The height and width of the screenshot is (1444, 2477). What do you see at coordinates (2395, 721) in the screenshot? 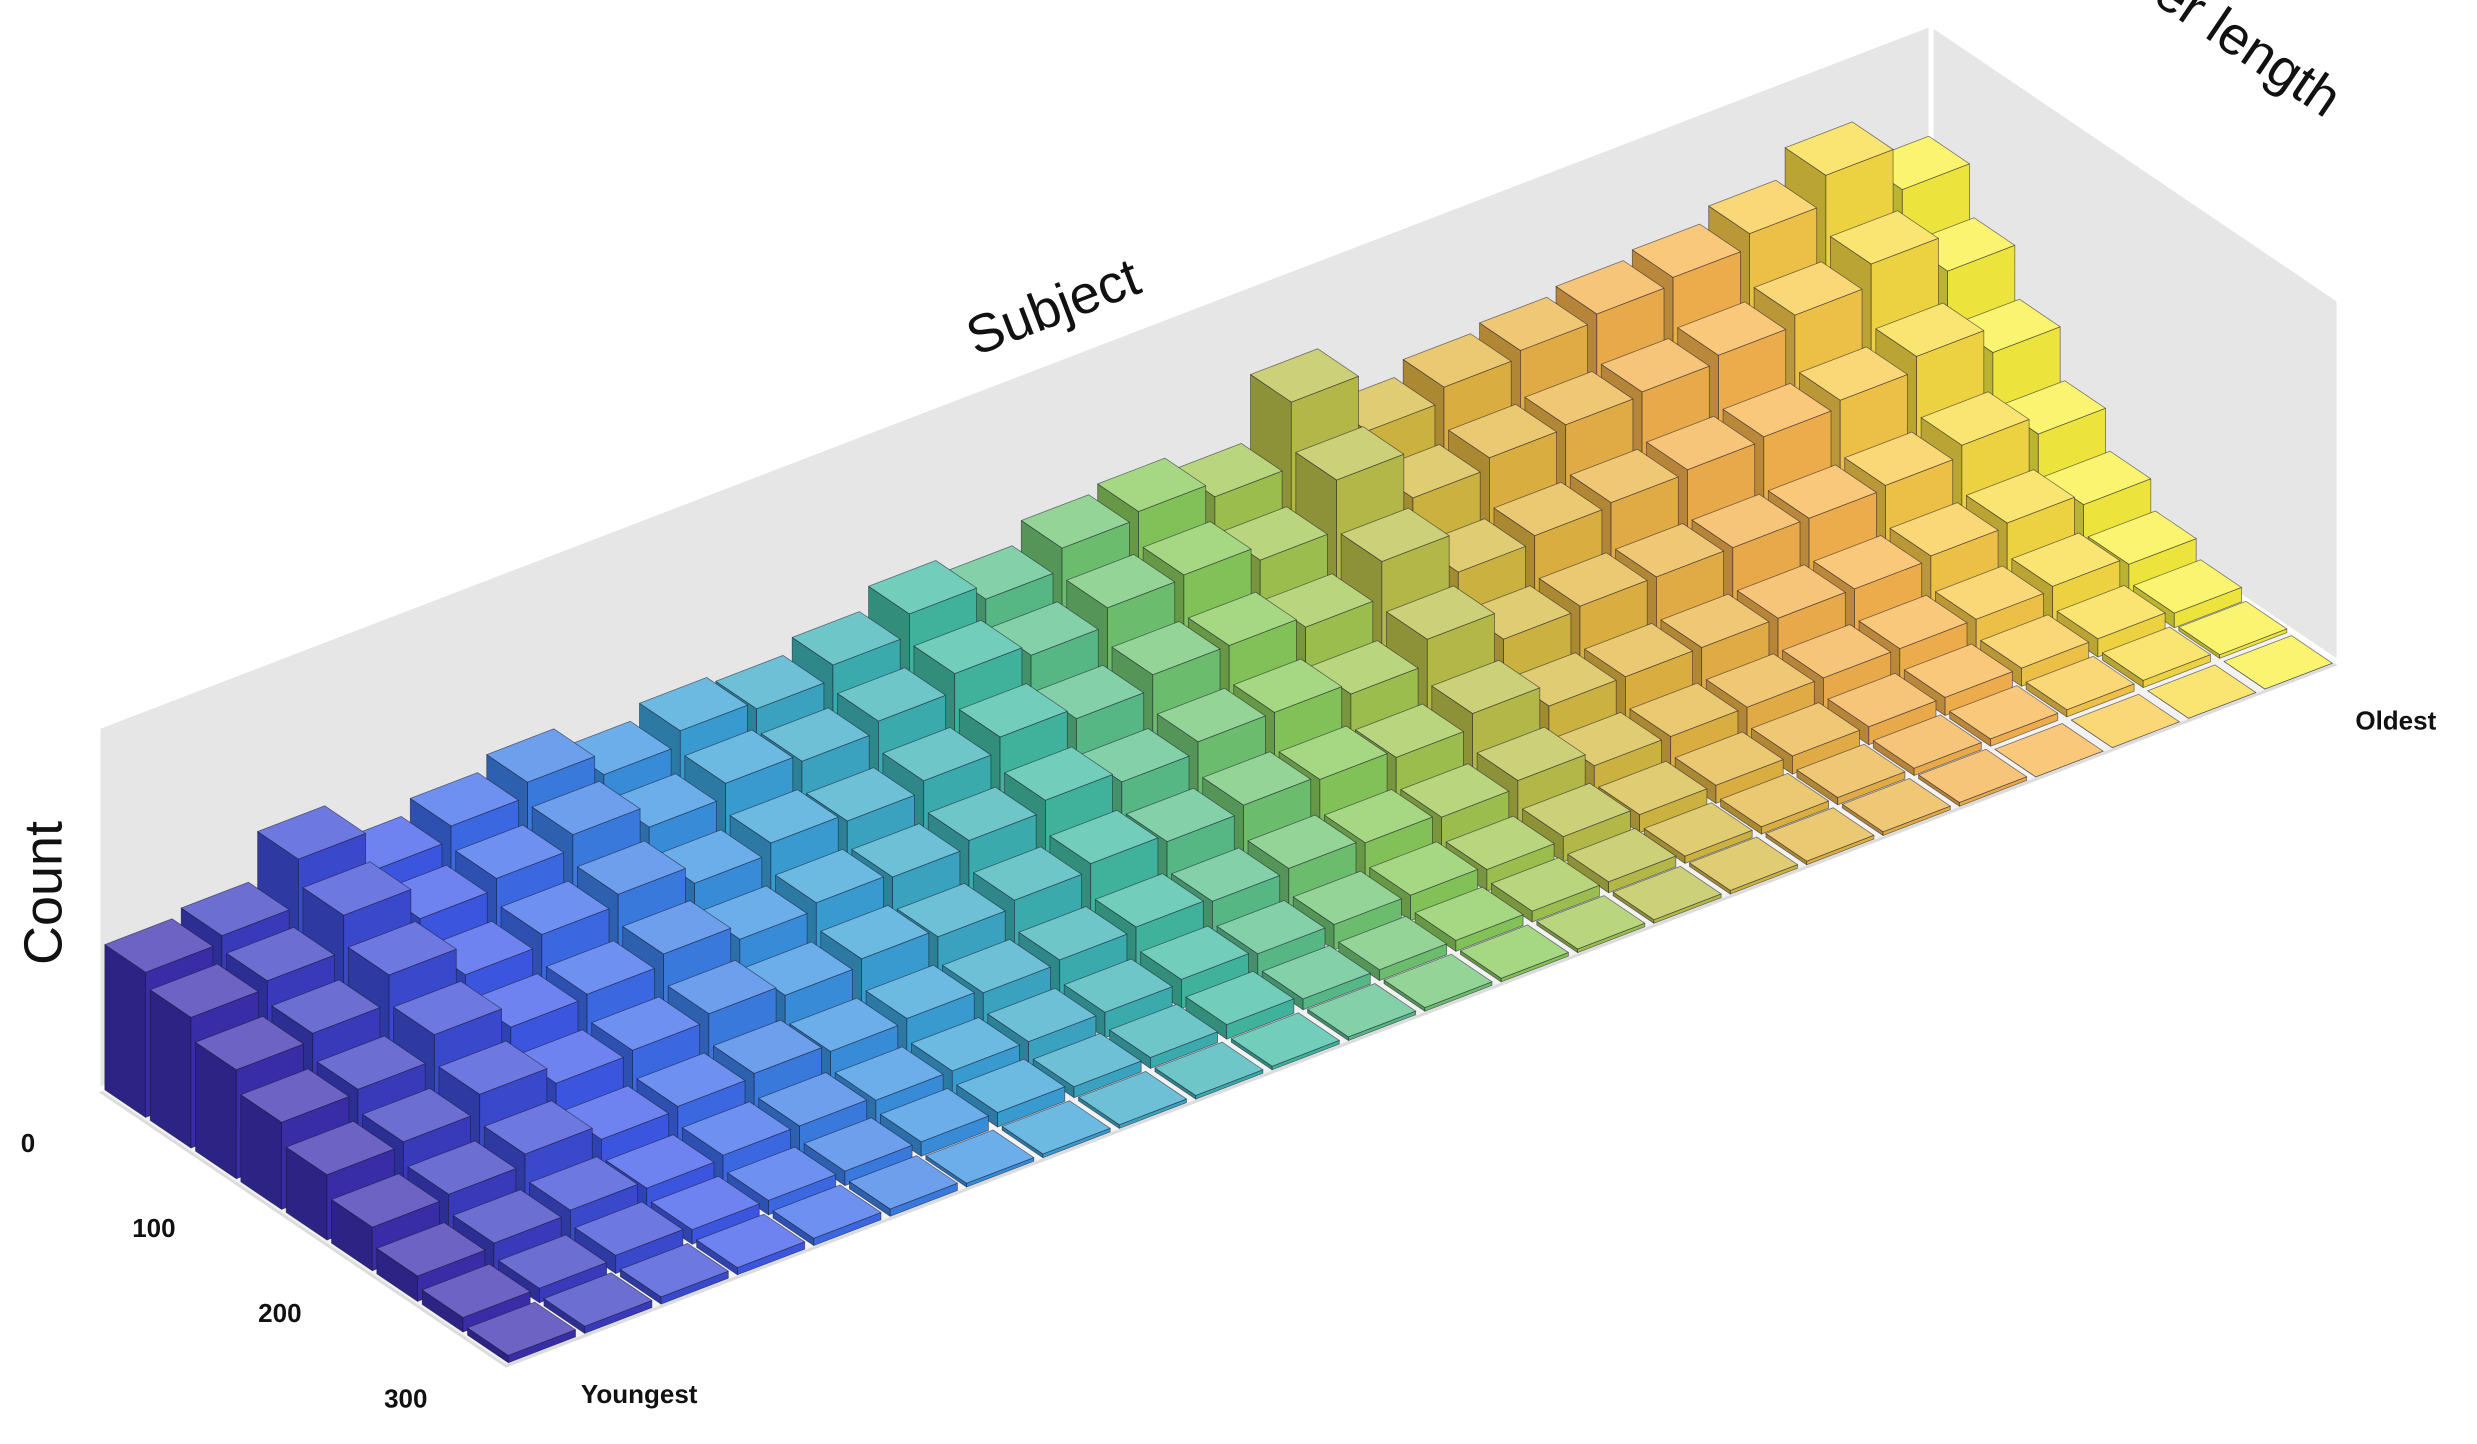
I see `x-tick-label: Oldest` at bounding box center [2395, 721].